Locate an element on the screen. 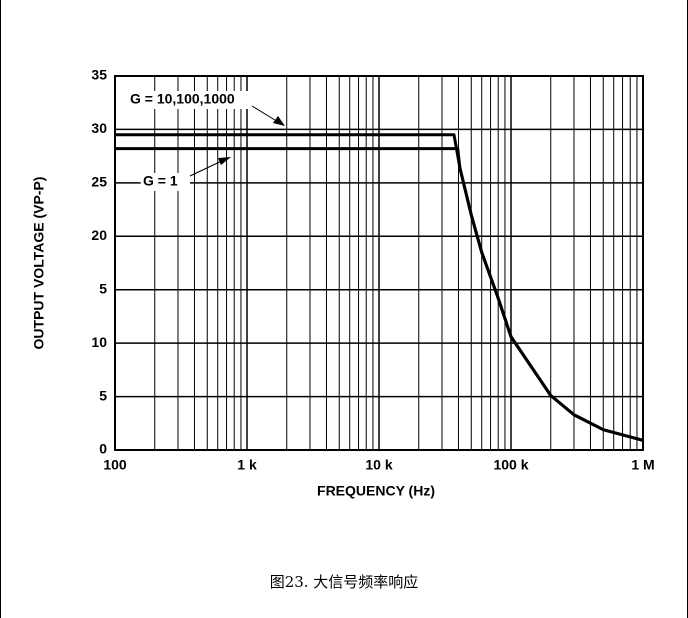 Image resolution: width=688 pixels, height=618 pixels. x-axis-label: FREQUENCY (Hz) is located at coordinates (376, 491).